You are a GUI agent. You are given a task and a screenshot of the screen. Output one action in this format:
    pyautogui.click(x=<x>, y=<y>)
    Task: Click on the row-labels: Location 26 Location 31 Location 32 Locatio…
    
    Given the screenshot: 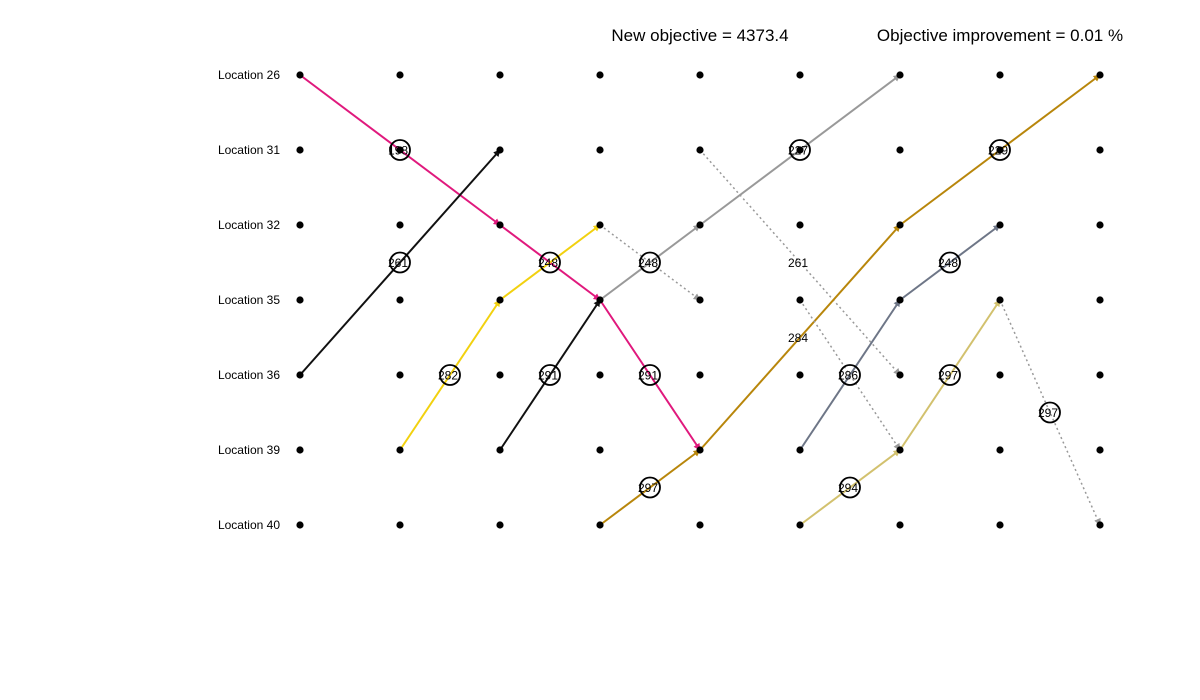 What is the action you would take?
    pyautogui.click(x=249, y=300)
    